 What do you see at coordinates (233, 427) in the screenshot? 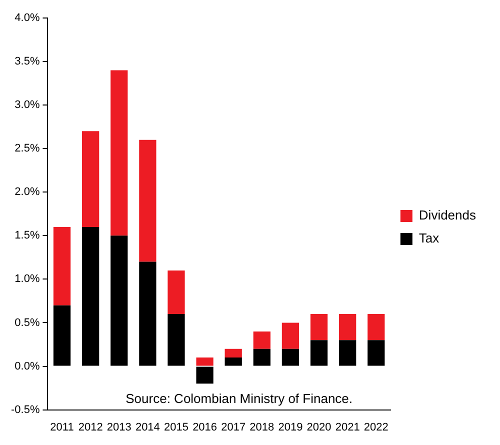
I see `x-tick-label: 2017` at bounding box center [233, 427].